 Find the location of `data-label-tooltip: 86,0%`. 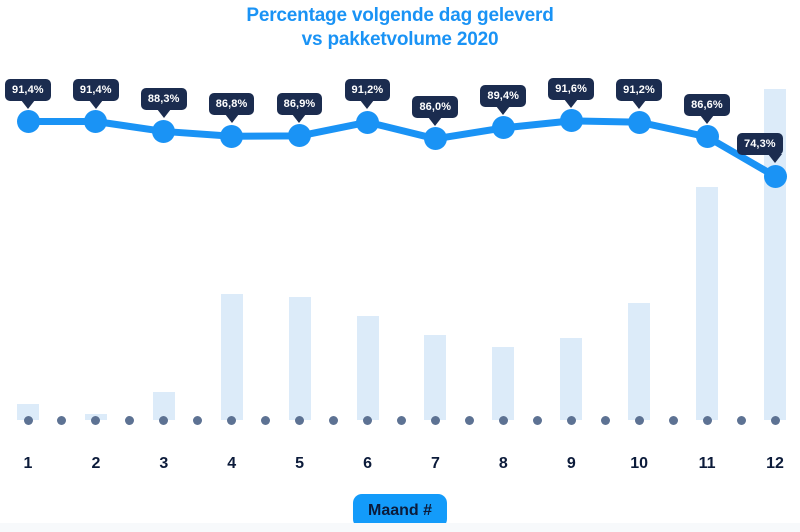

data-label-tooltip: 86,0% is located at coordinates (435, 110).